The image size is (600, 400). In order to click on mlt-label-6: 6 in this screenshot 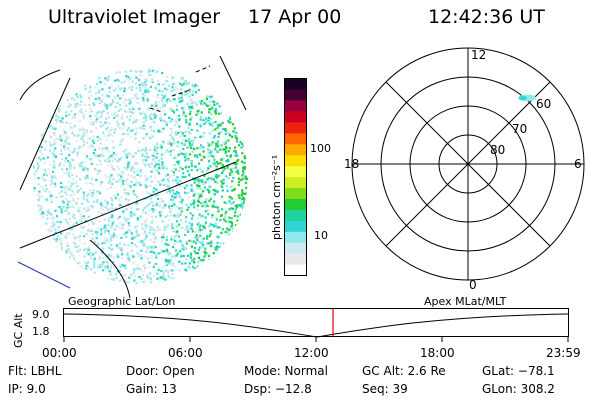, I will do `click(578, 164)`.